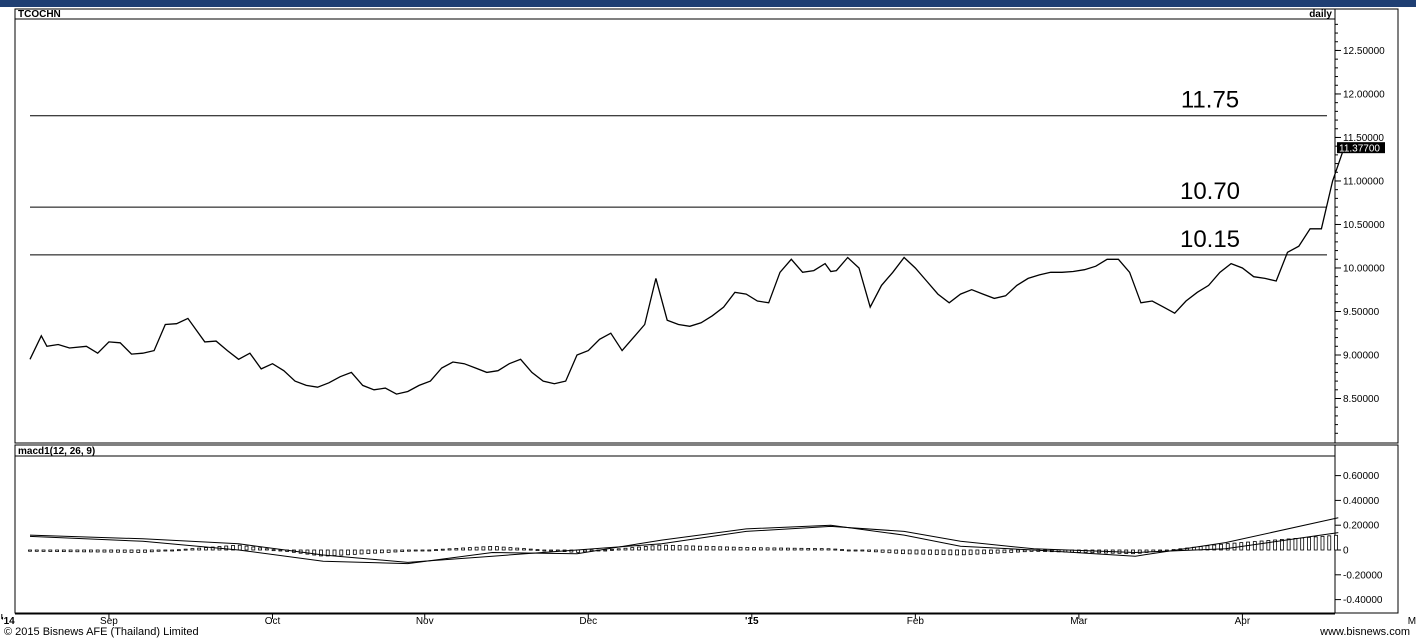 This screenshot has width=1416, height=639. Describe the element at coordinates (708, 3) in the screenshot. I see `top-rule` at that location.